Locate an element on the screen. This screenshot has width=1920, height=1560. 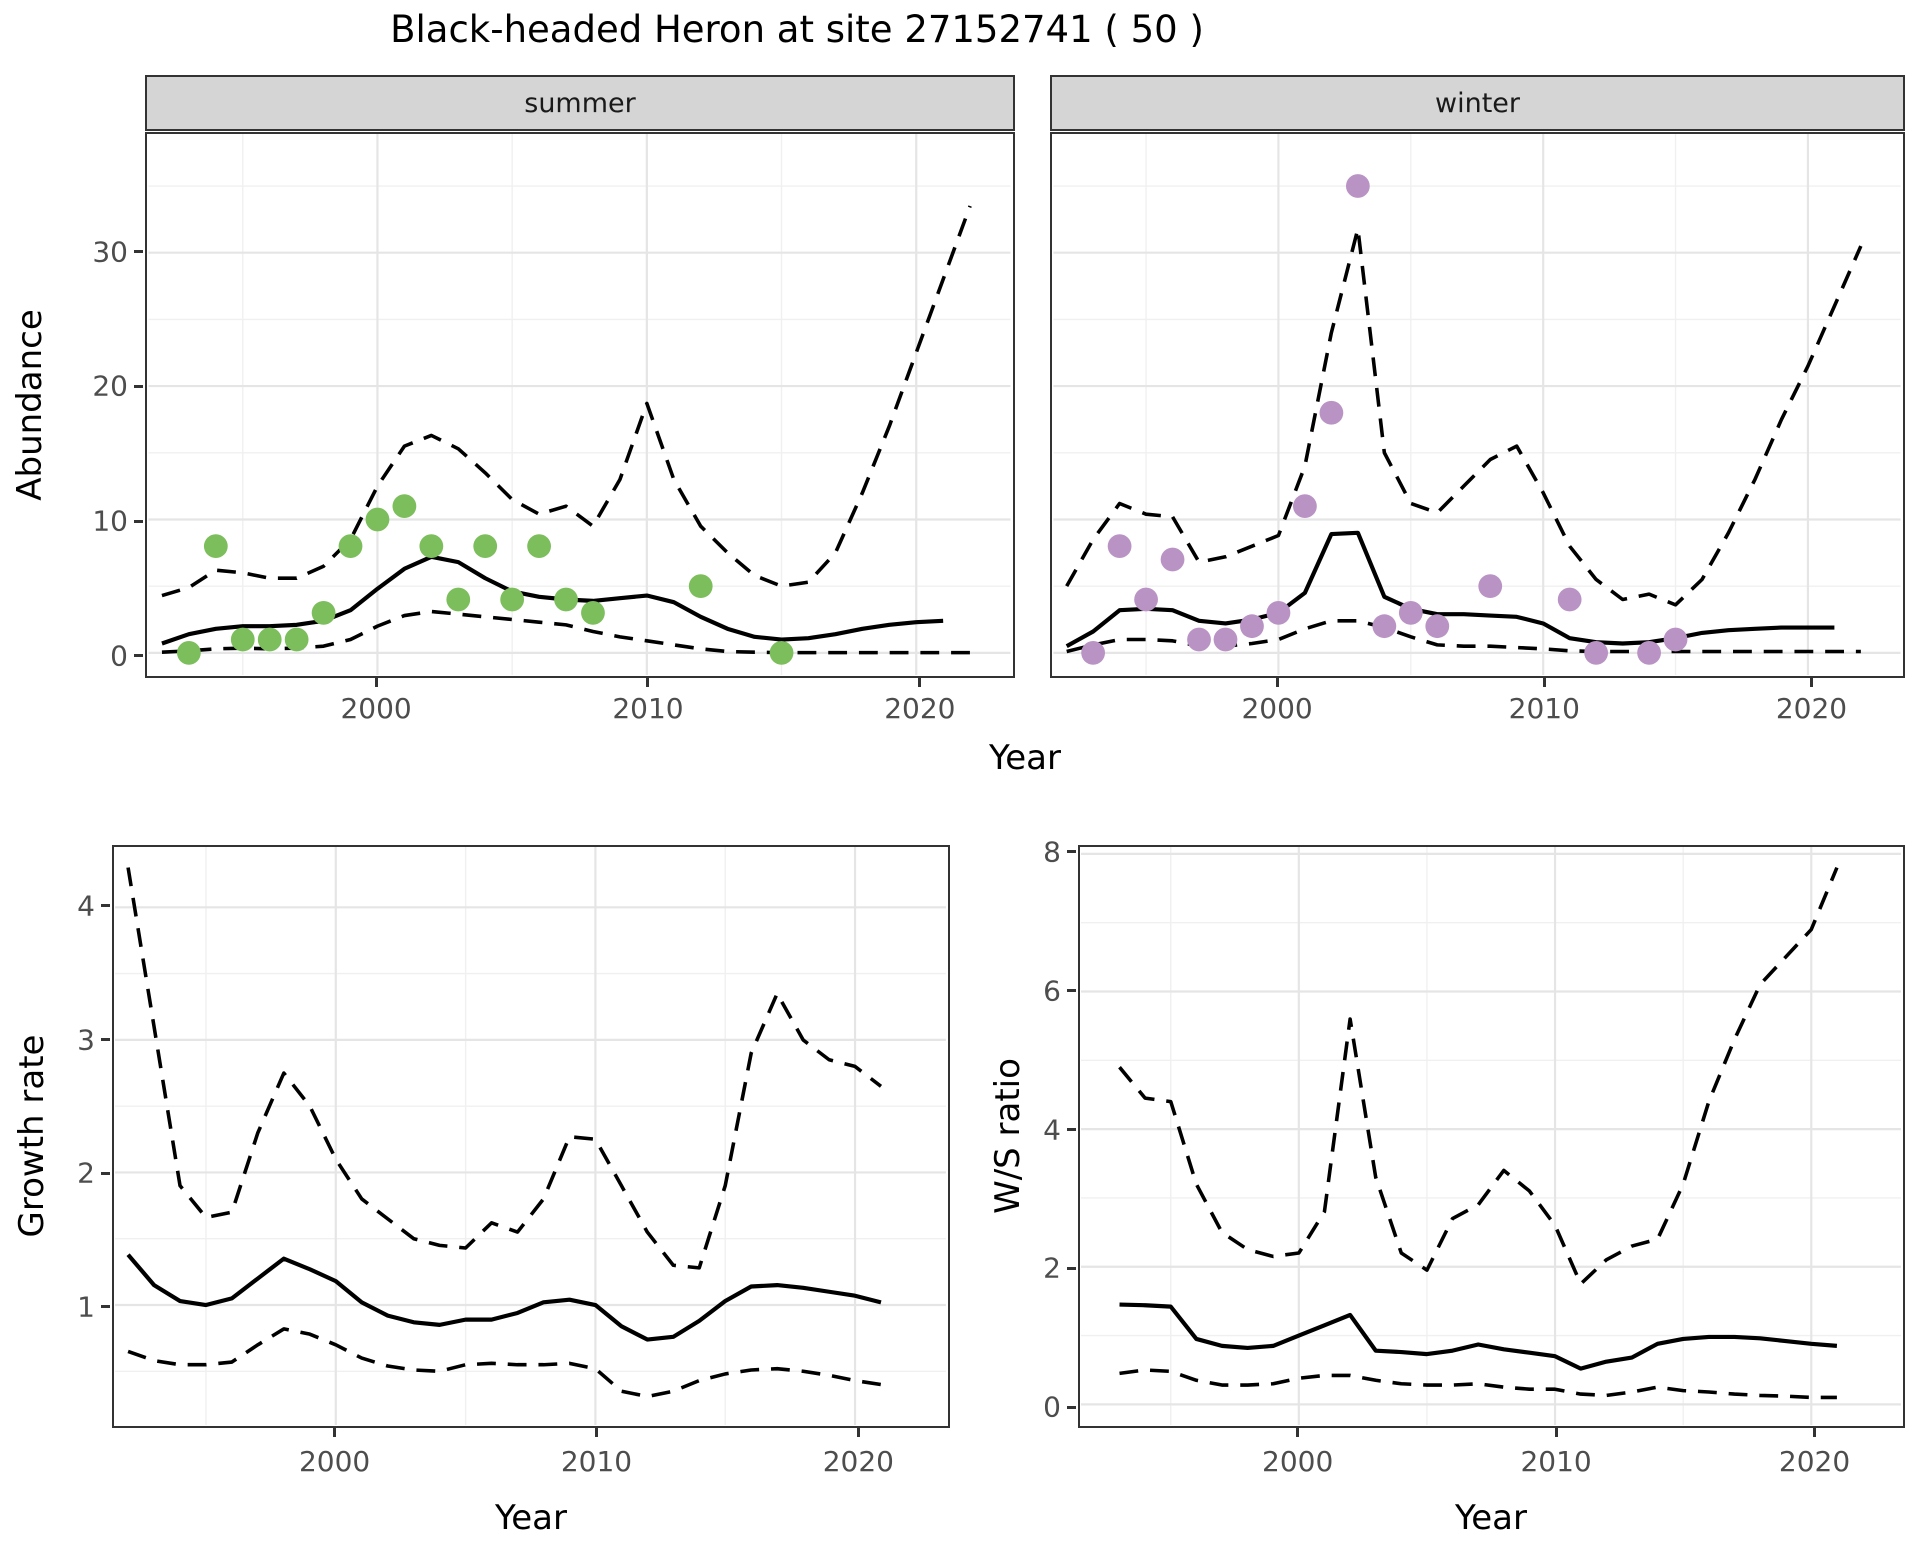
abundance-summer-median-line is located at coordinates (552, 600).